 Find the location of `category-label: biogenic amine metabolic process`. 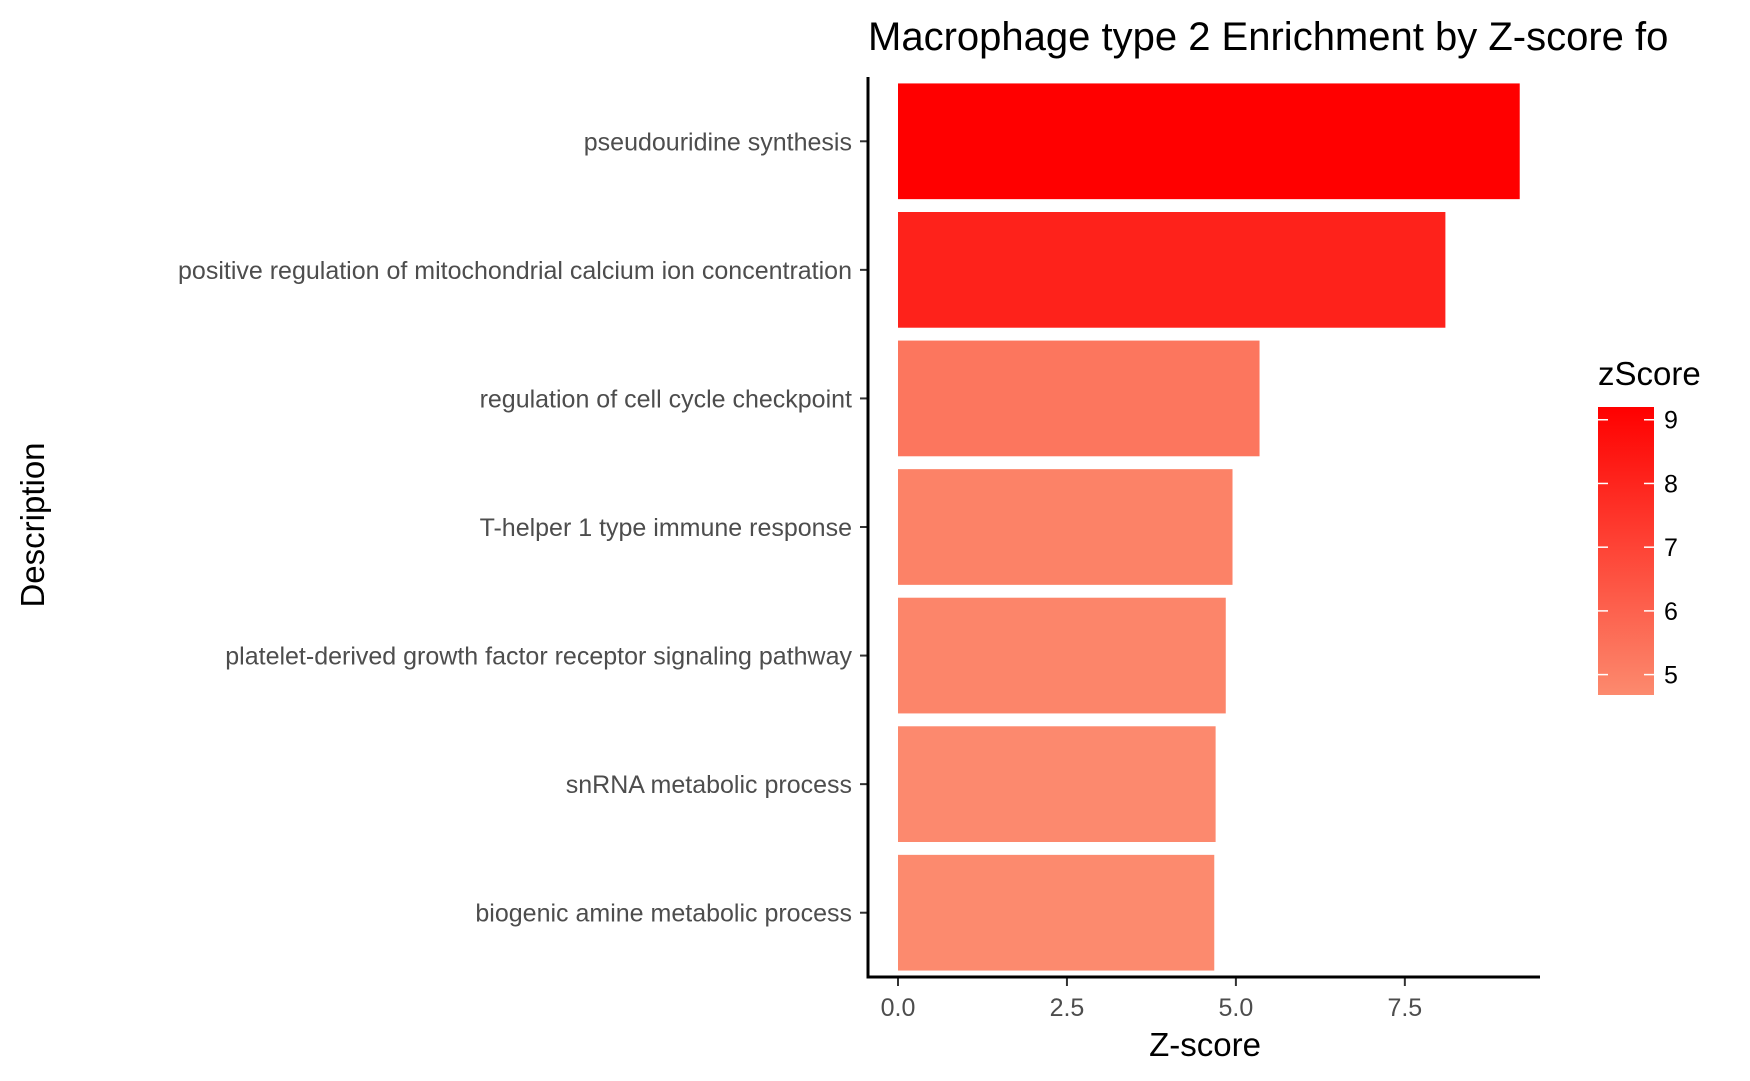

category-label: biogenic amine metabolic process is located at coordinates (663, 914).